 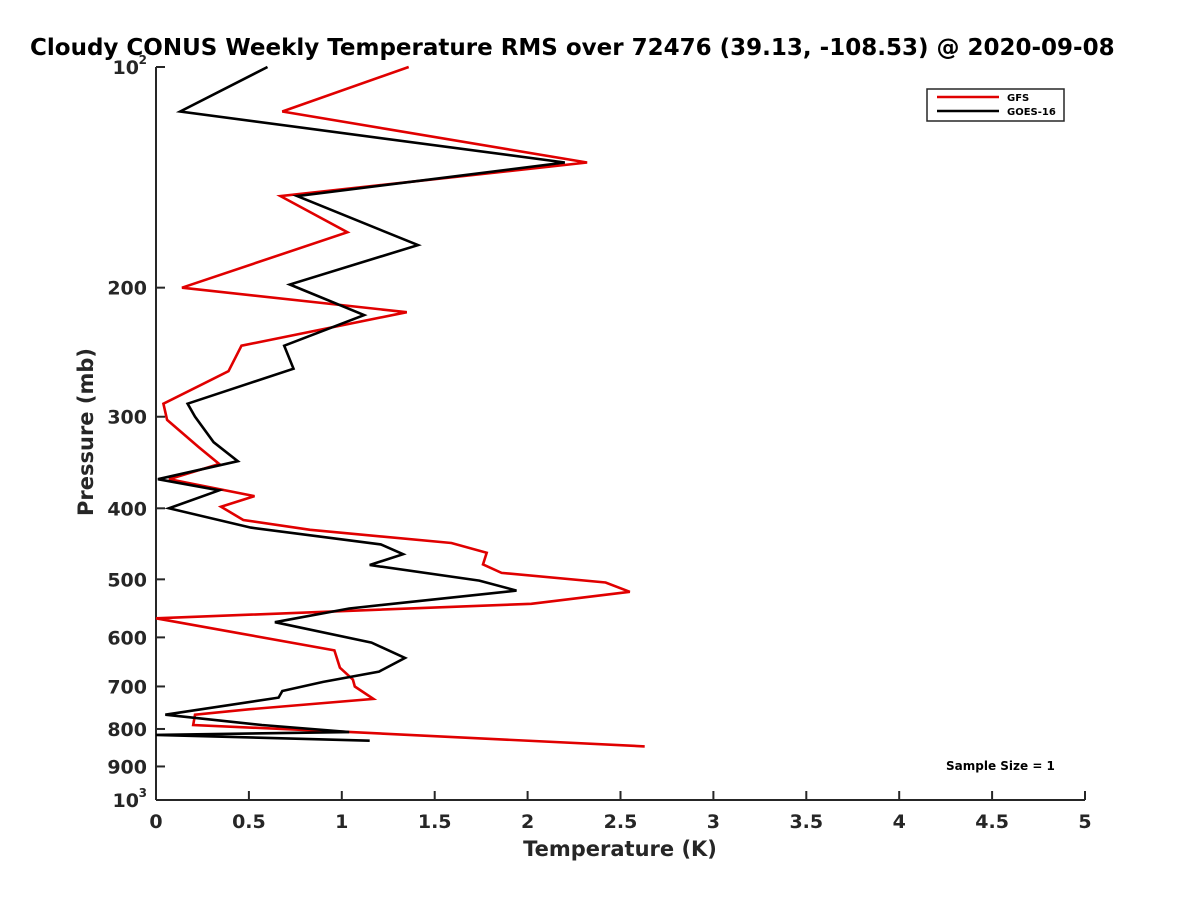 I want to click on y-tick-label: 300, so click(x=127, y=418).